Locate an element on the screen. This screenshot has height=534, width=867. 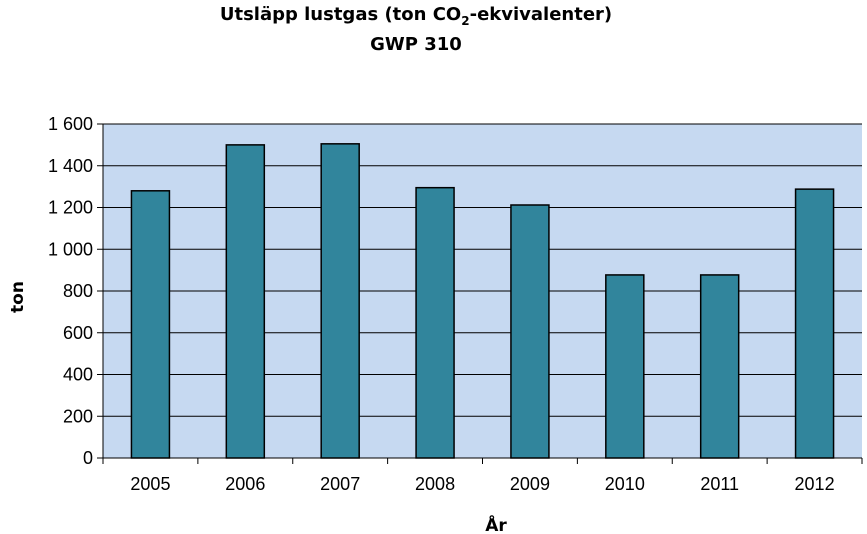
x-tick-label: 2009 is located at coordinates (530, 484).